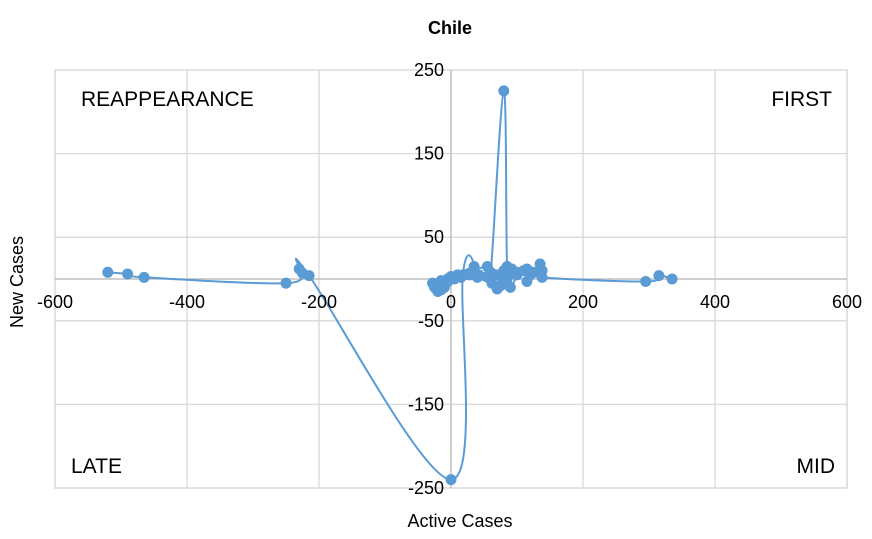  Describe the element at coordinates (451, 302) in the screenshot. I see `x-tick-label: 0` at that location.